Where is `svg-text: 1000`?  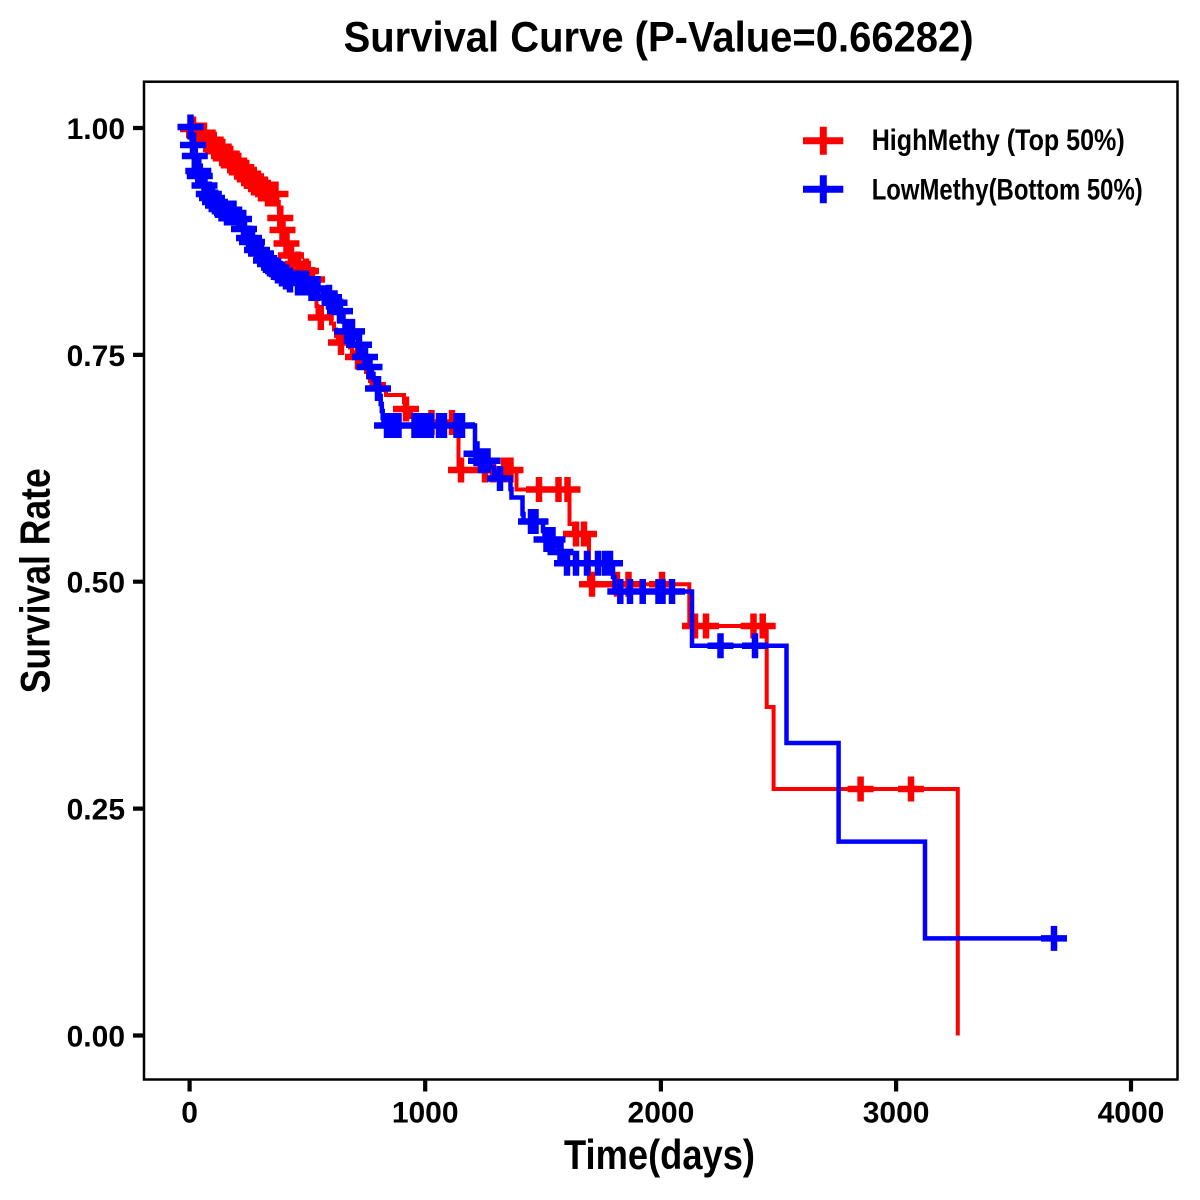
svg-text: 1000 is located at coordinates (425, 1113).